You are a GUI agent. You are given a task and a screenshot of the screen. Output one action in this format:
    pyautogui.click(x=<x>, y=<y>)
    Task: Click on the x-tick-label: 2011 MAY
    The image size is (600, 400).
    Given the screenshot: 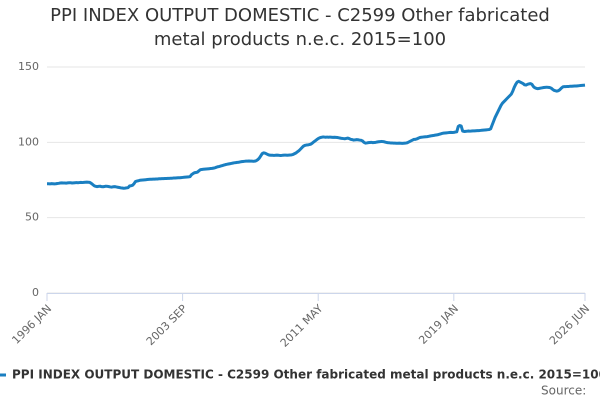 What is the action you would take?
    pyautogui.click(x=302, y=326)
    